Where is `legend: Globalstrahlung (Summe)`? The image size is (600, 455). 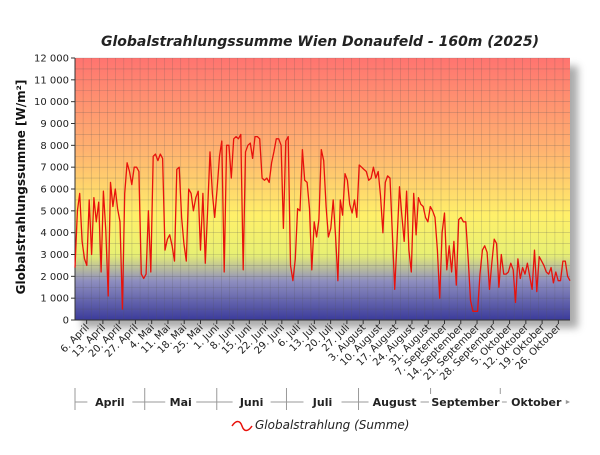
legend: Globalstrahlung (Summe) is located at coordinates (320, 425).